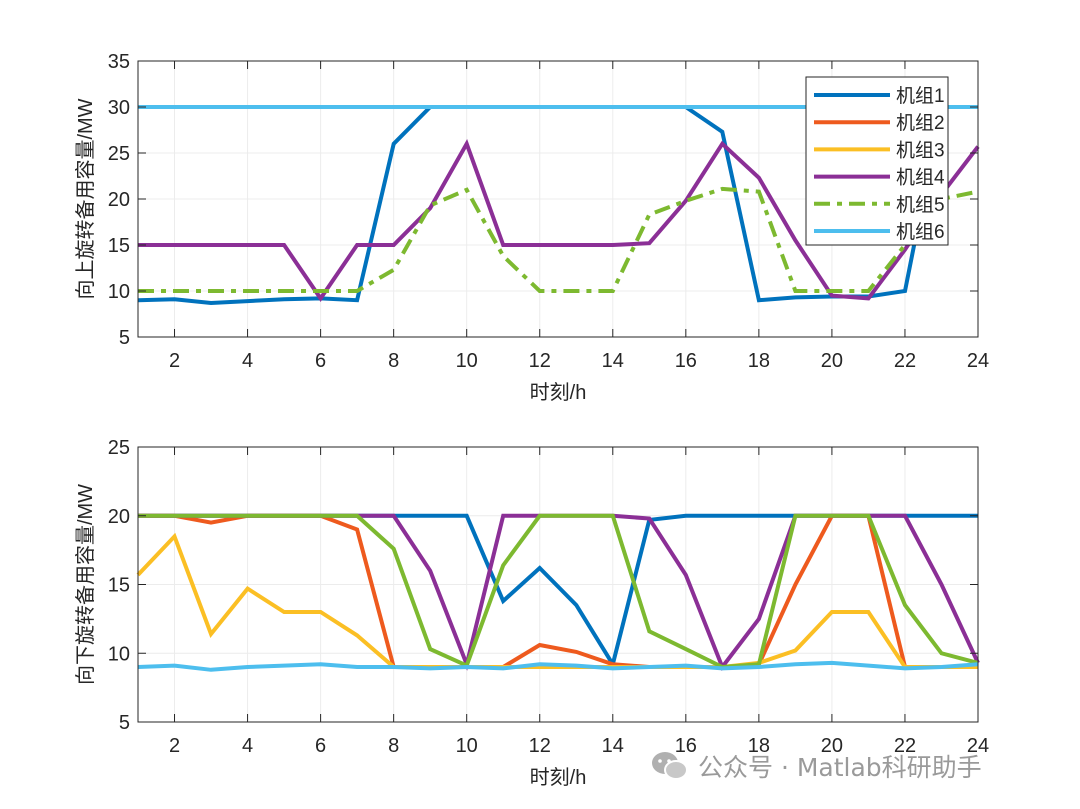 This screenshot has height=809, width=1080. Describe the element at coordinates (670, 766) in the screenshot. I see `wechat-icon` at that location.